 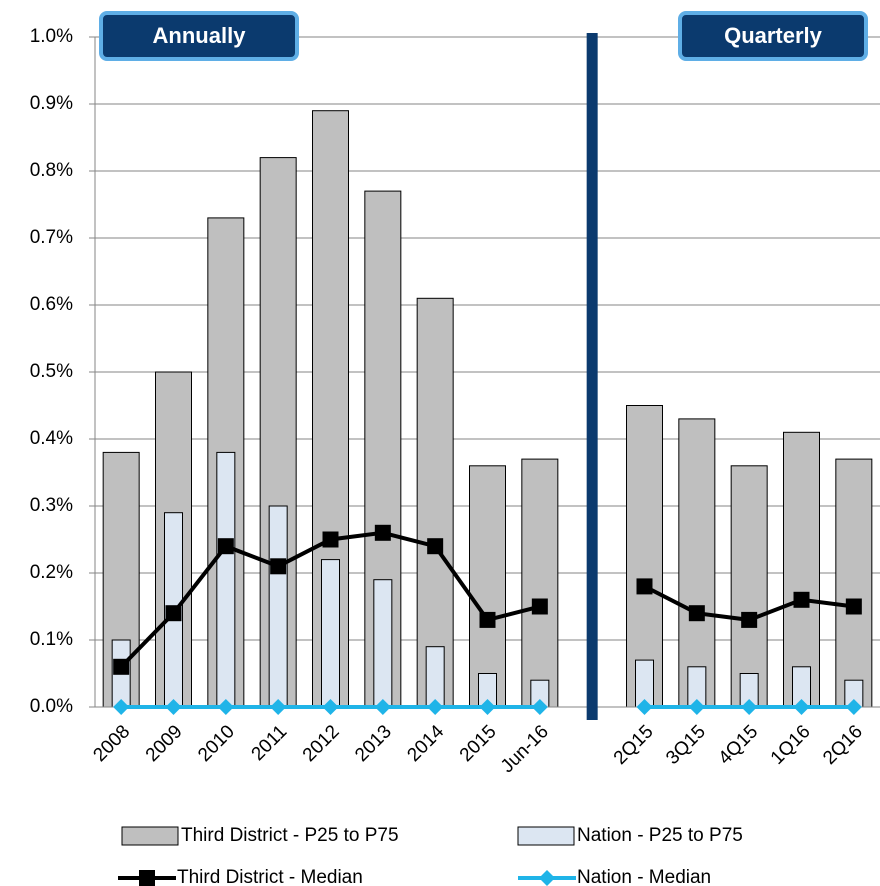 I want to click on x-tick-label: 2008, so click(x=112, y=743).